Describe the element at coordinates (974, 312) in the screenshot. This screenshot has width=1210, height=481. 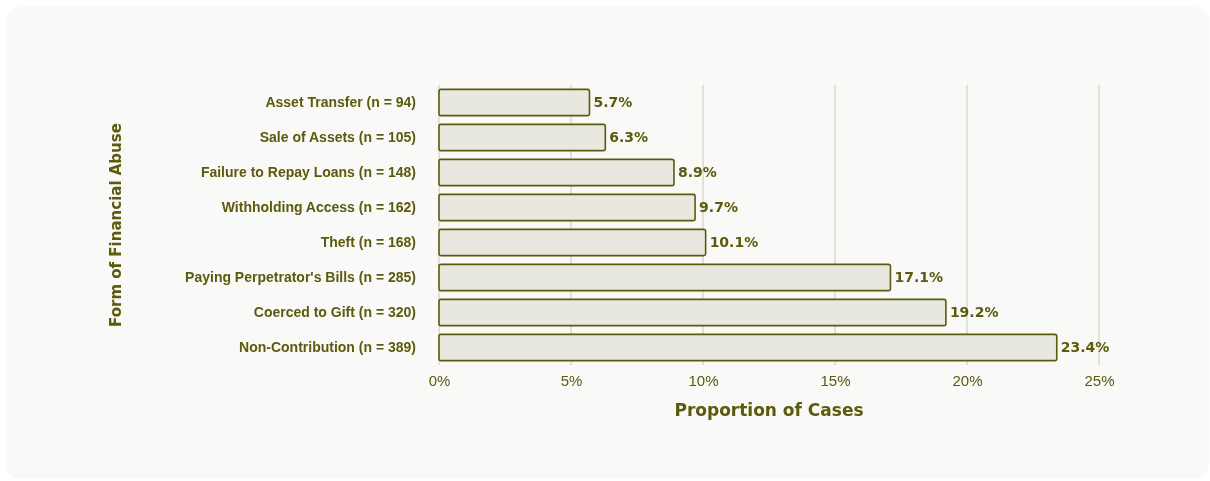
I see `data-label: 19.2%` at that location.